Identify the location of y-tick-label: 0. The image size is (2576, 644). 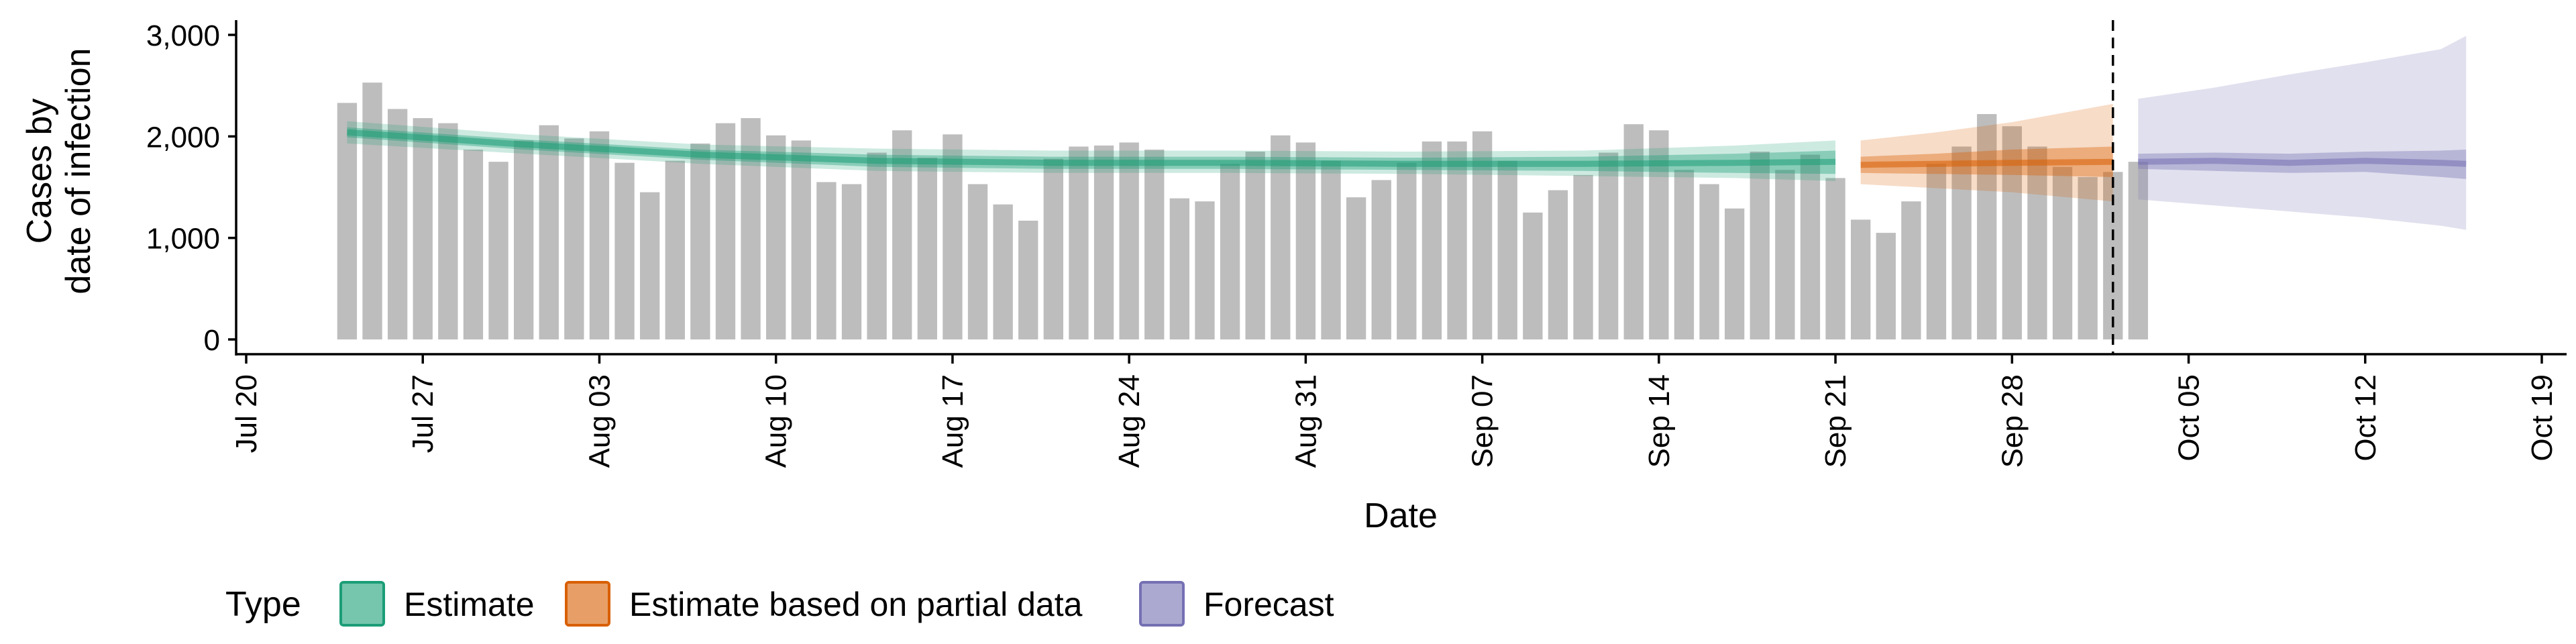
(212, 340).